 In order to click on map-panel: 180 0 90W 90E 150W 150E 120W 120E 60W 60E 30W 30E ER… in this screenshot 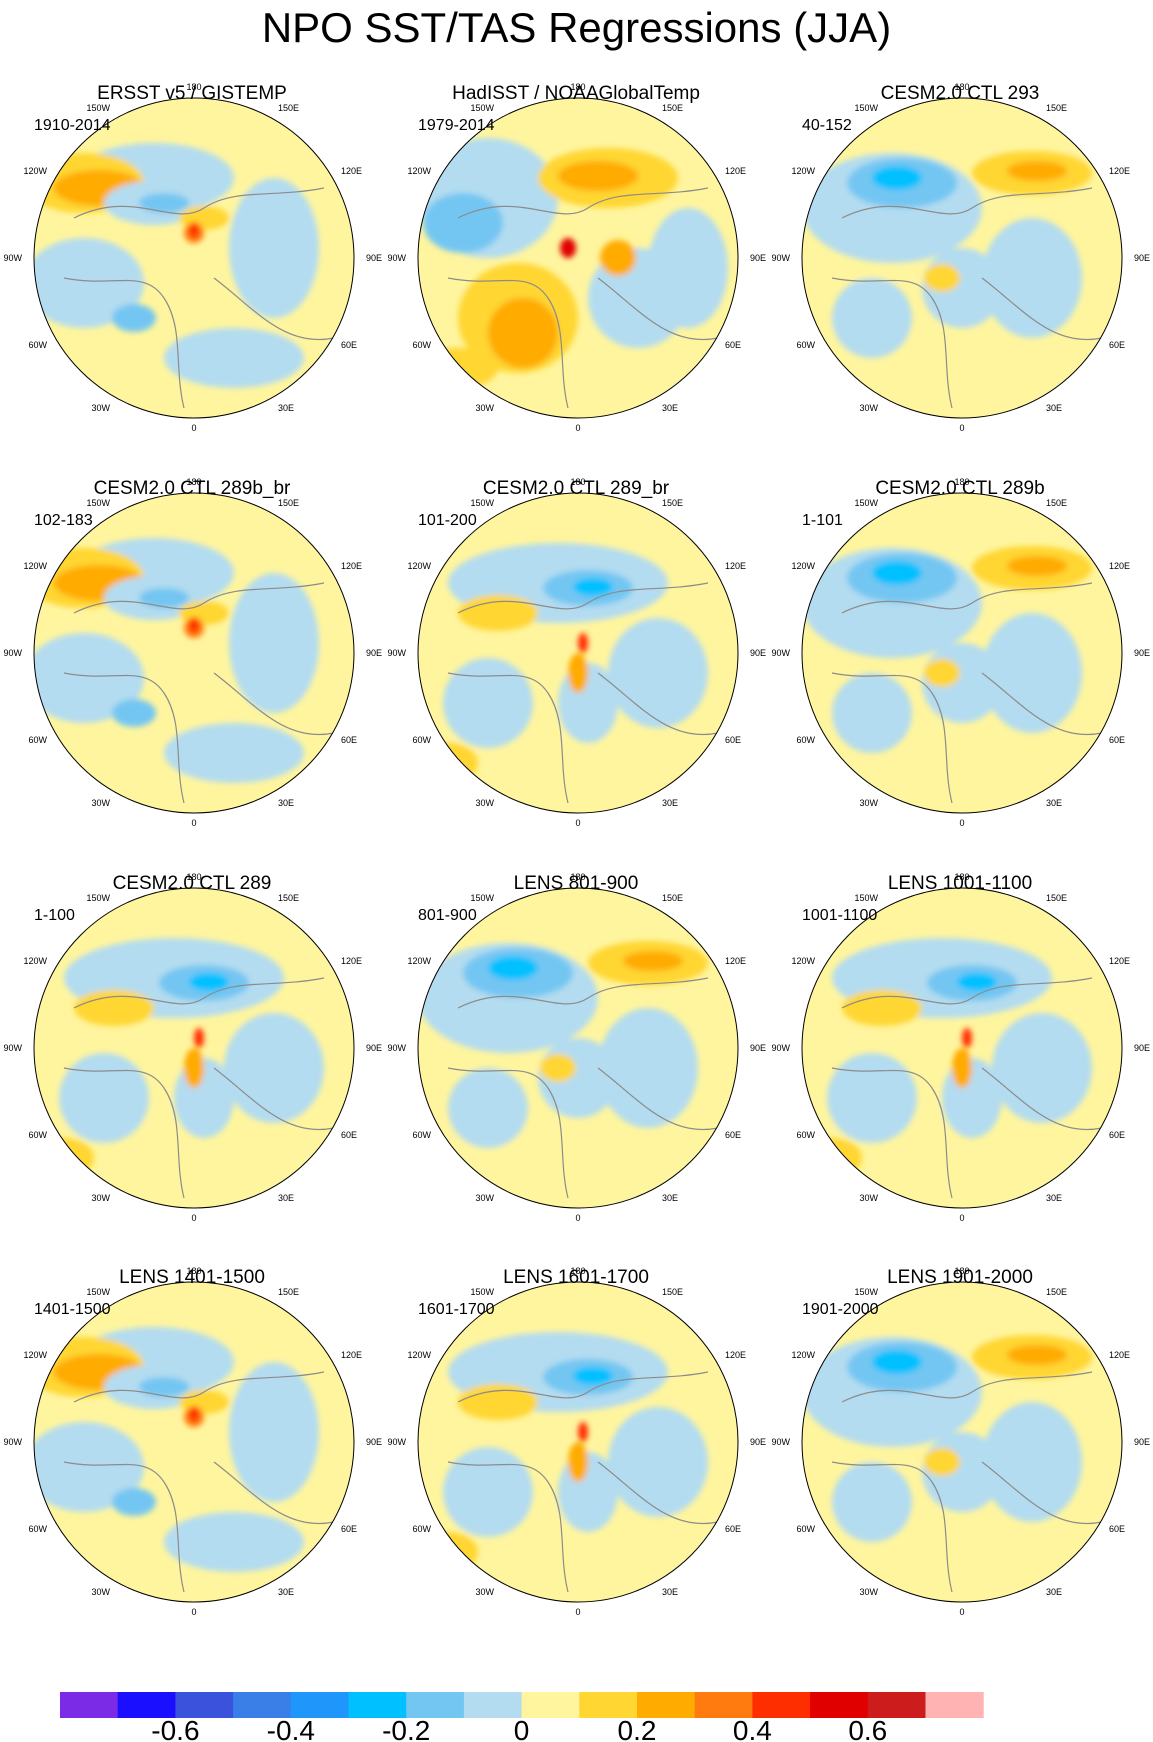, I will do `click(192, 216)`.